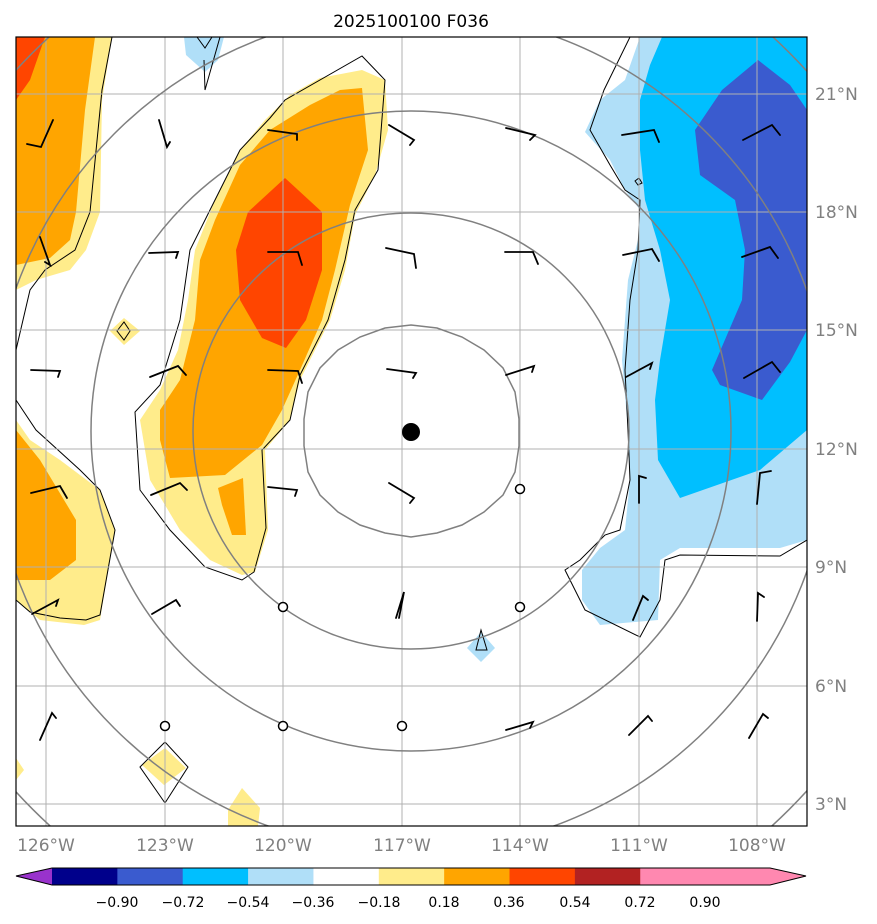  Describe the element at coordinates (379, 903) in the screenshot. I see `colorbar-label: −0.18` at that location.